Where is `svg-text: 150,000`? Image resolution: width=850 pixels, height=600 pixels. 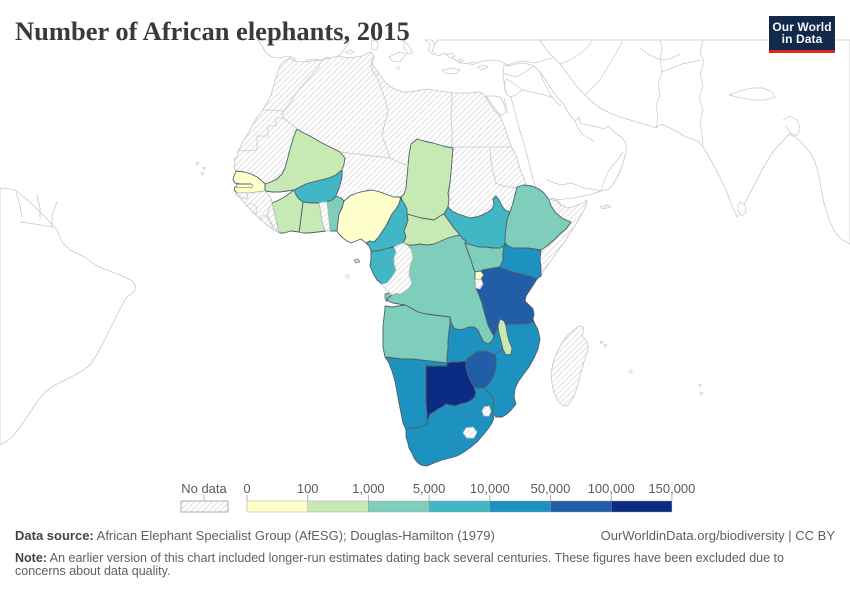
svg-text: 150,000 is located at coordinates (671, 488).